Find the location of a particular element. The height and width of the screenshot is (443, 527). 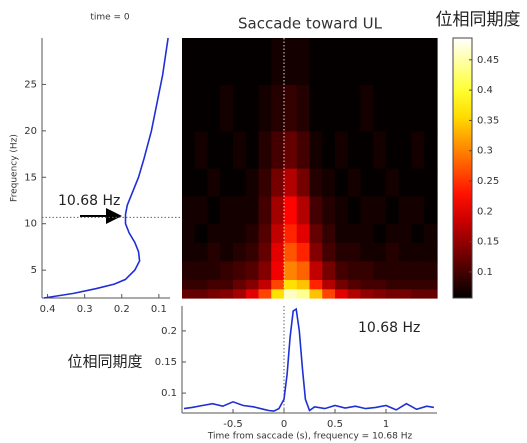

colorbar-title: 位相同期度 is located at coordinates (478, 20).